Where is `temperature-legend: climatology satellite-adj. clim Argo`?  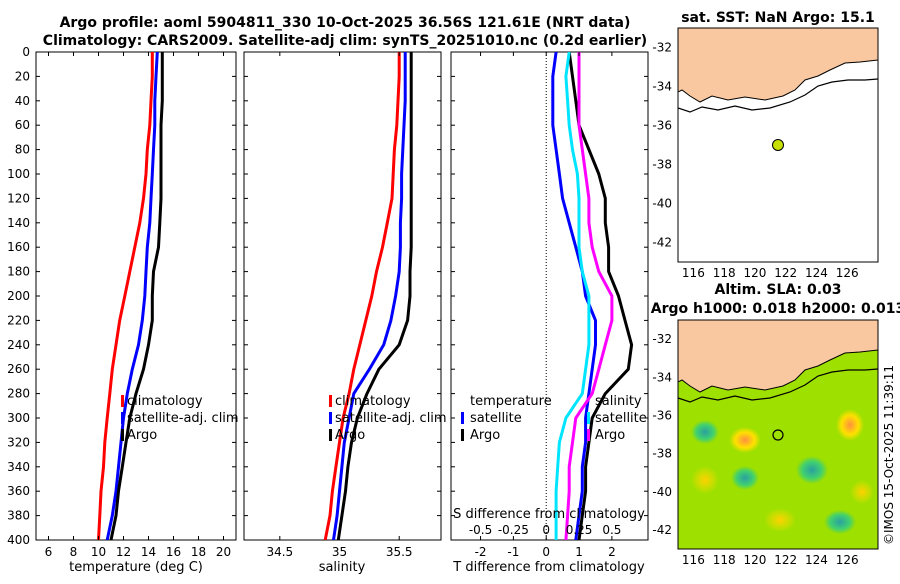 temperature-legend: climatology satellite-adj. clim Argo is located at coordinates (180, 418).